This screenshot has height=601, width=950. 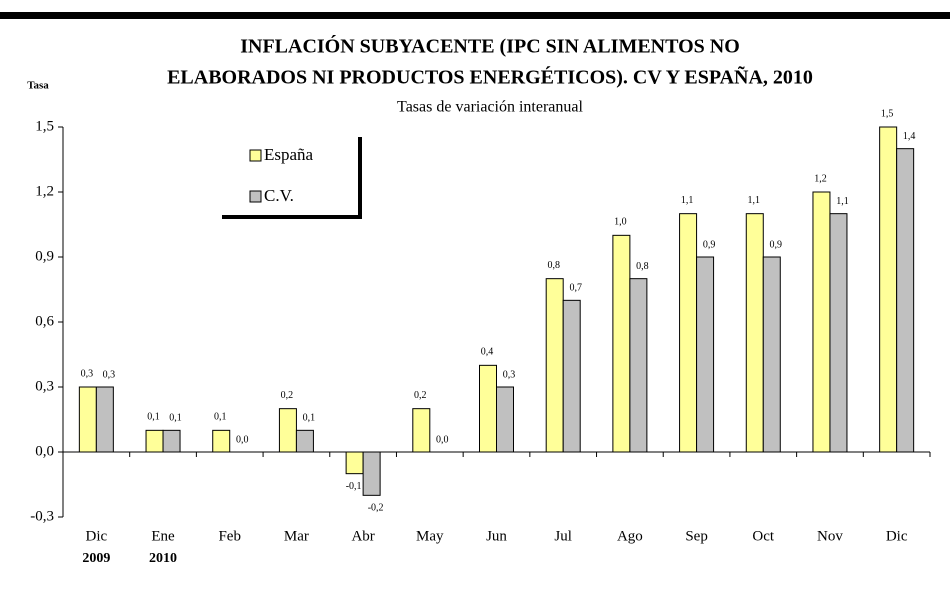 What do you see at coordinates (38, 86) in the screenshot?
I see `y-axis-label: Tasa` at bounding box center [38, 86].